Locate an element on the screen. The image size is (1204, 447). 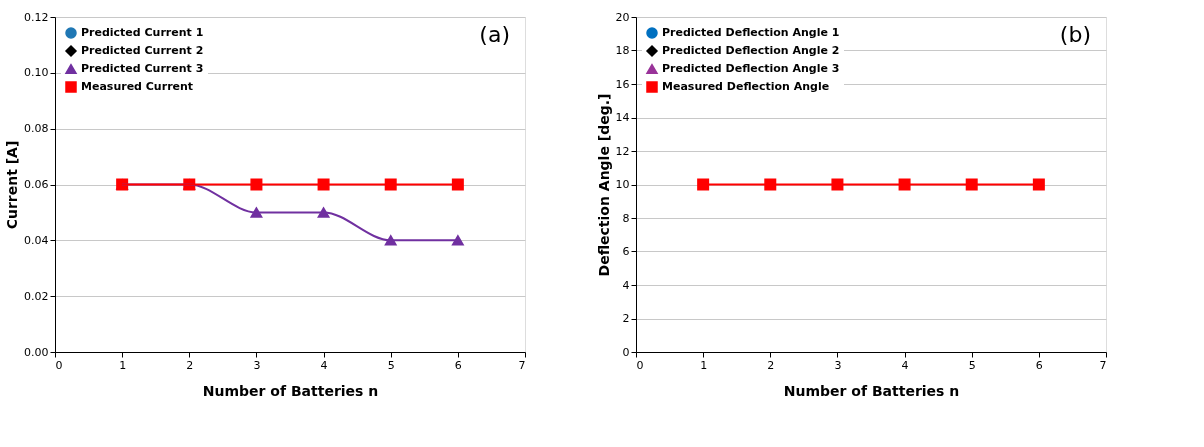
y-tick-label: 0.02 is located at coordinates (36, 296).